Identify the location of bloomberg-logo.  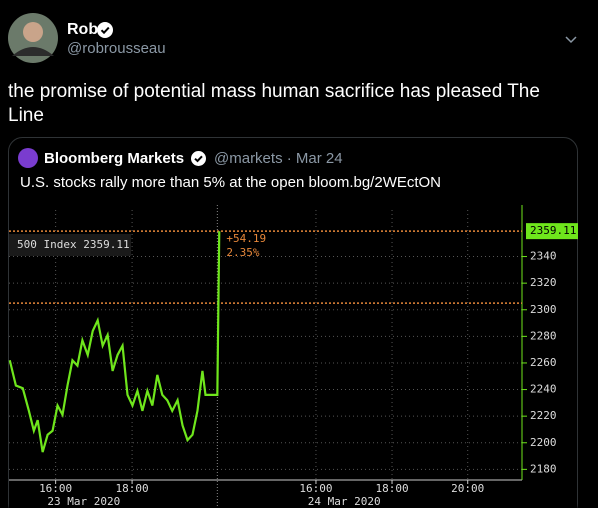
(28, 158).